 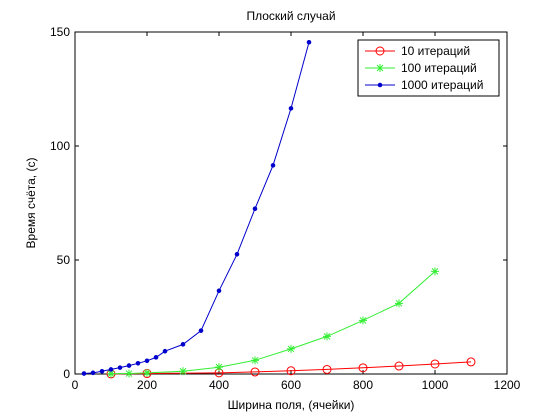 I want to click on legend: 10 итераций 100 итераций 1000 итераций, so click(x=428, y=68).